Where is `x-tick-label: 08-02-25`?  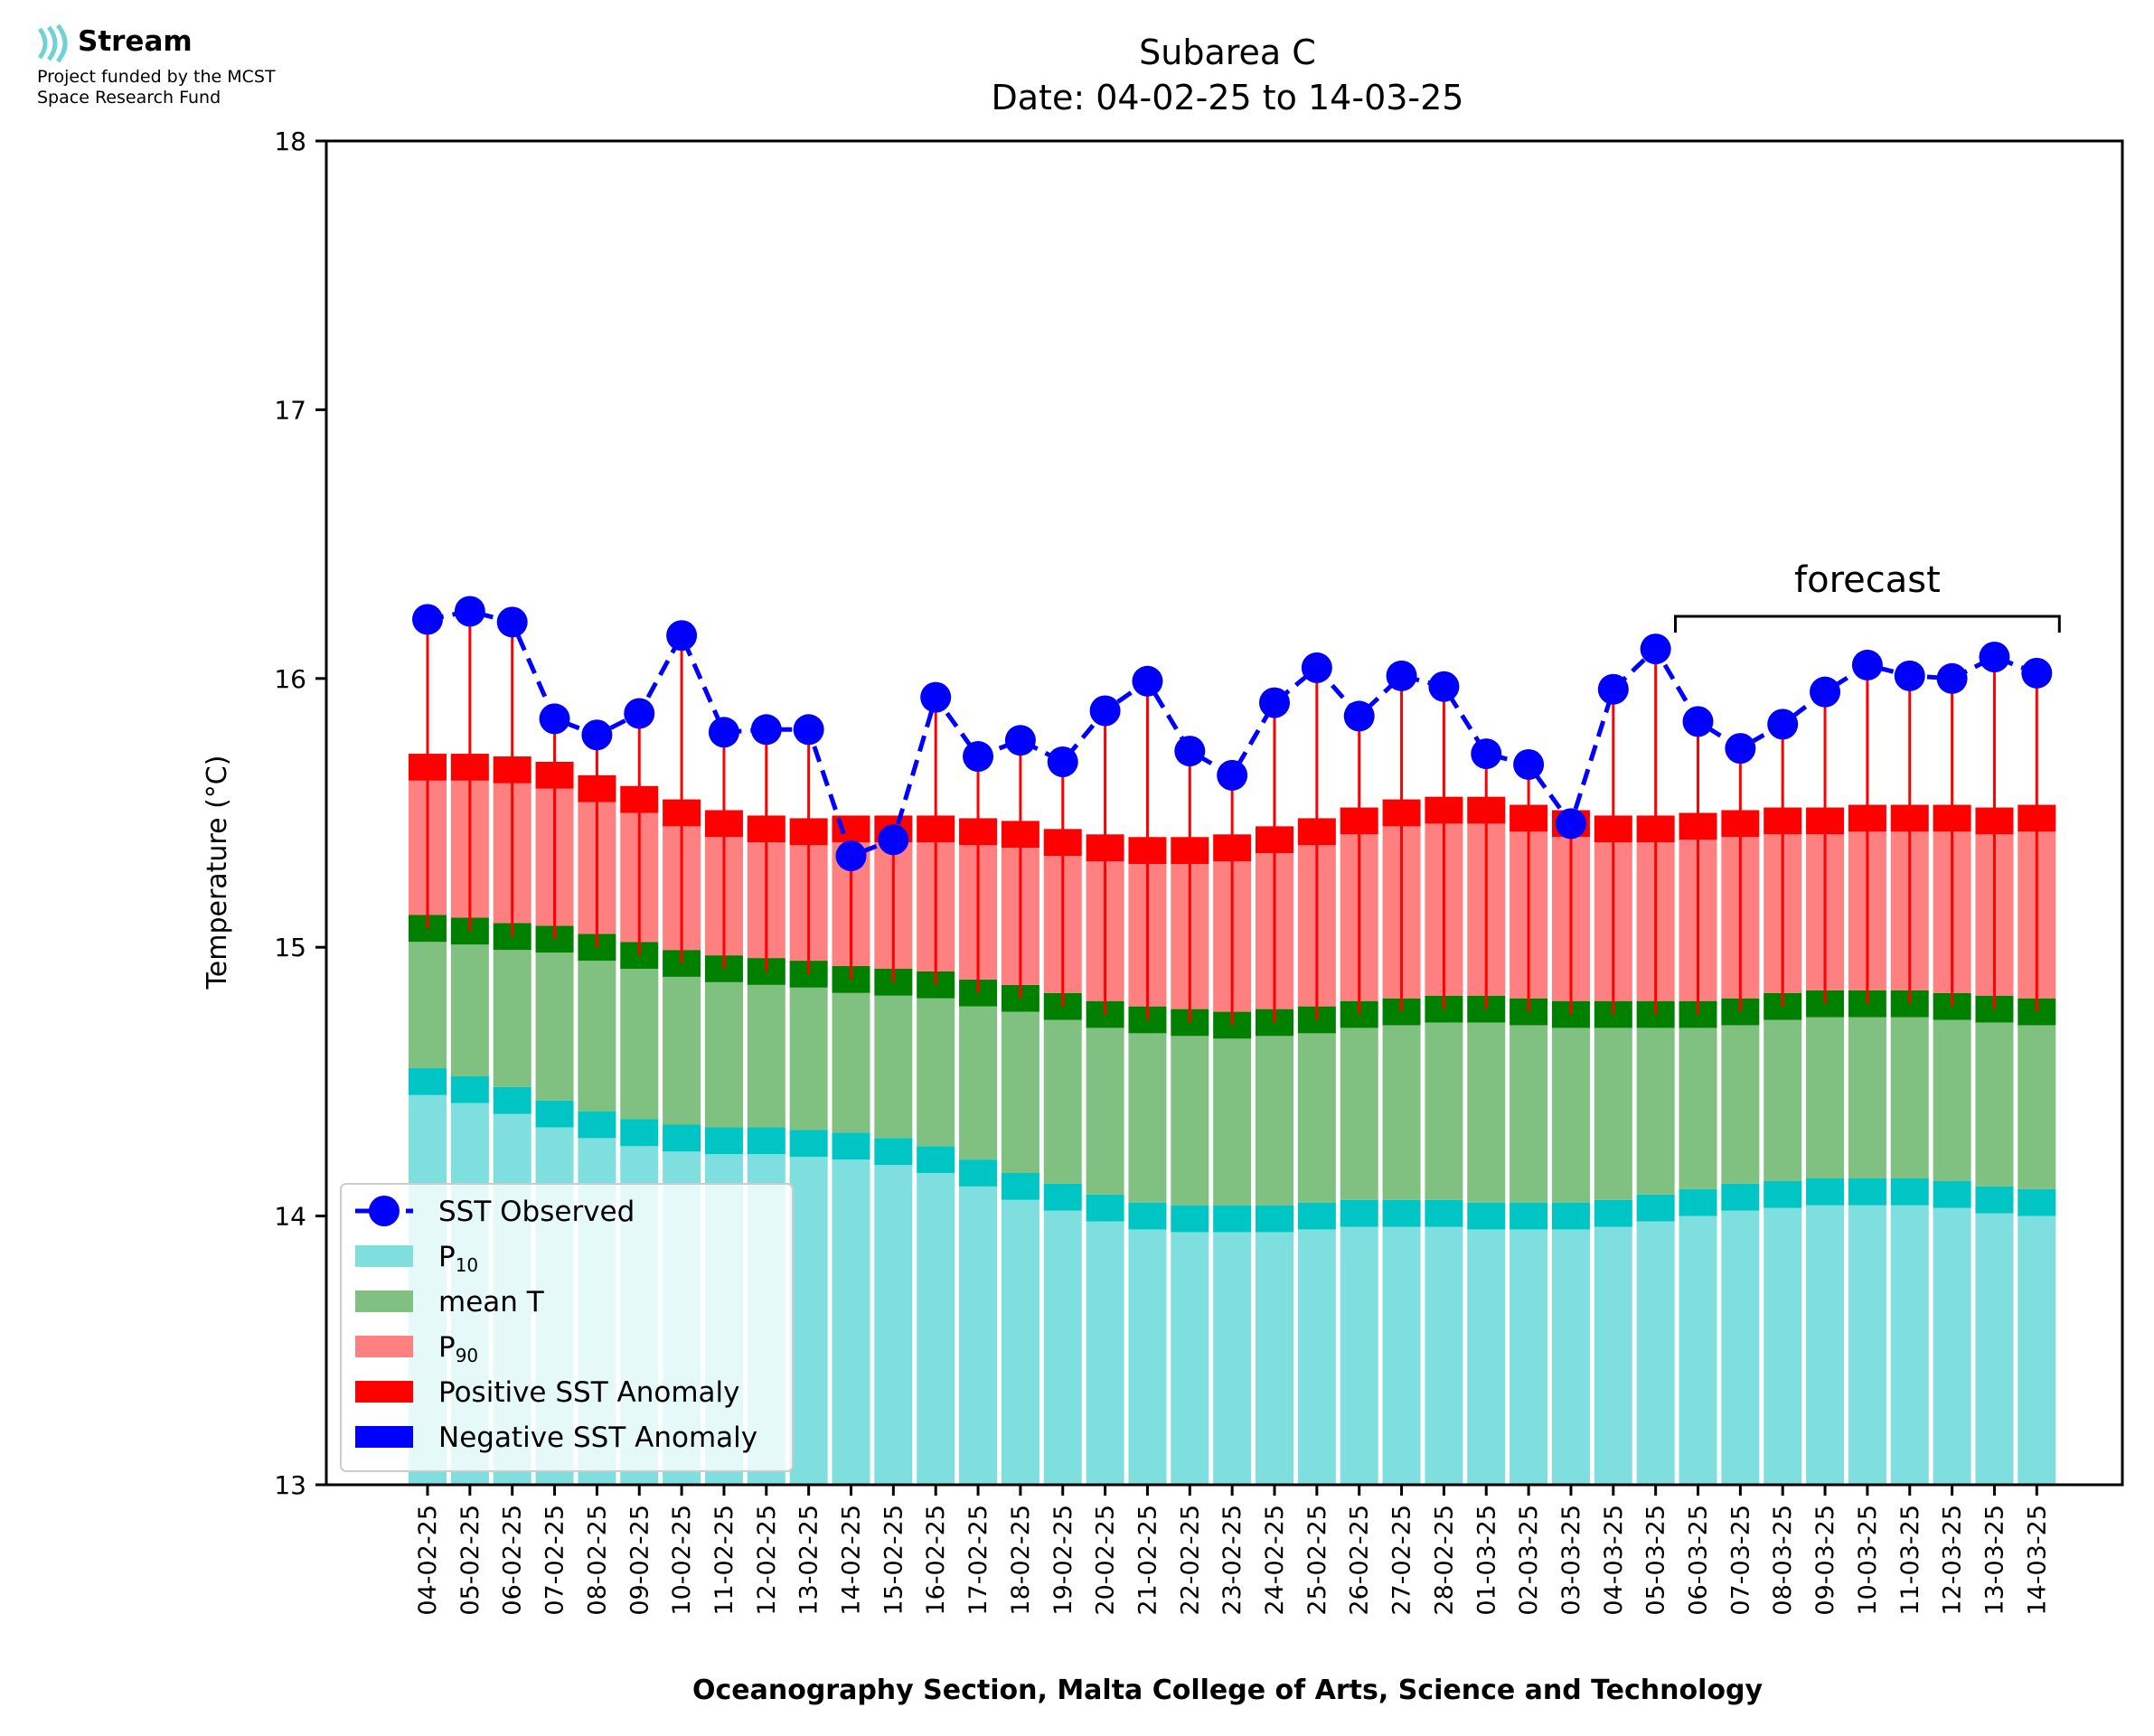
x-tick-label: 08-02-25 is located at coordinates (597, 1560).